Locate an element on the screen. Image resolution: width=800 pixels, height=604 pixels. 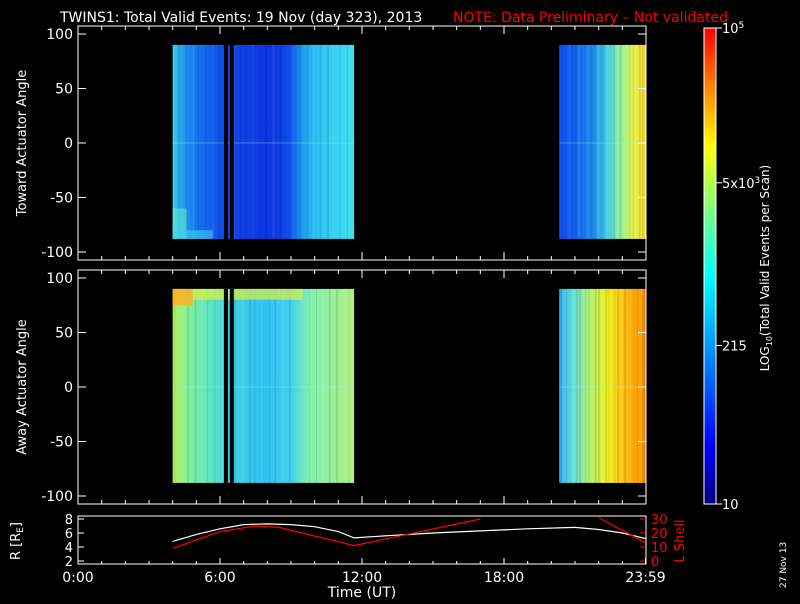
away-data-block is located at coordinates (263, 385).